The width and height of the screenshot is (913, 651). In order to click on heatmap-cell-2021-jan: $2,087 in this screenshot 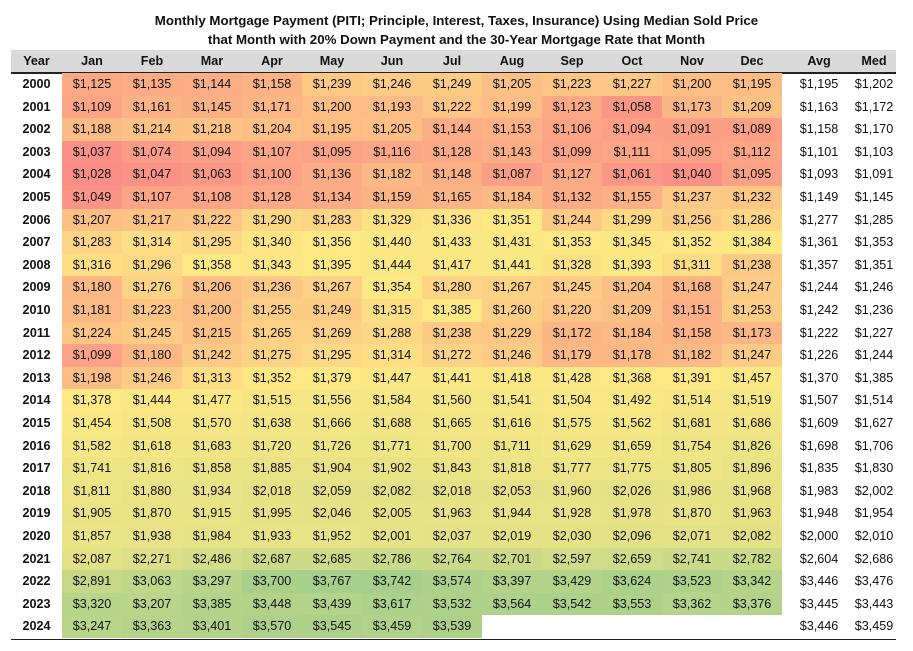, I will do `click(92, 559)`.